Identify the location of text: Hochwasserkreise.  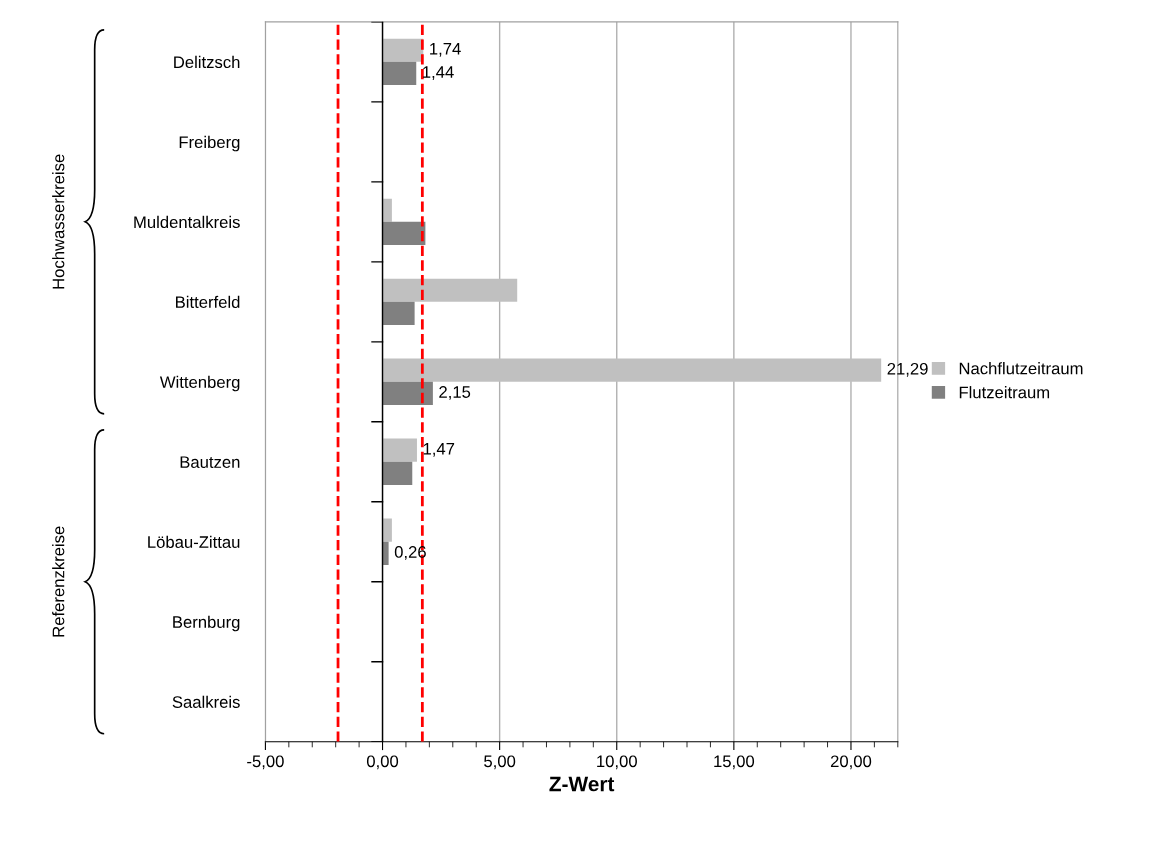
(58, 221).